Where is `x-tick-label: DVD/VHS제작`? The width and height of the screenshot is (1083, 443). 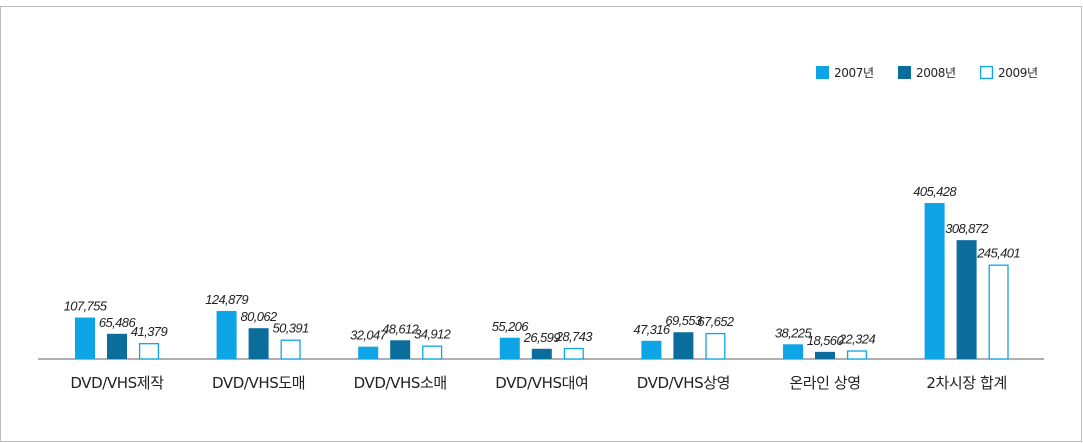
x-tick-label: DVD/VHS제작 is located at coordinates (117, 383).